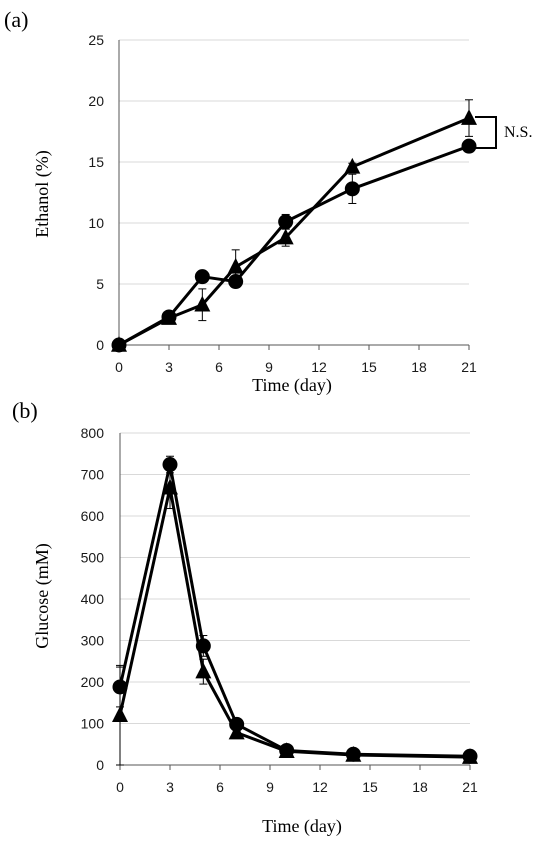 The height and width of the screenshot is (847, 550). I want to click on y-tick-label: 5, so click(100, 284).